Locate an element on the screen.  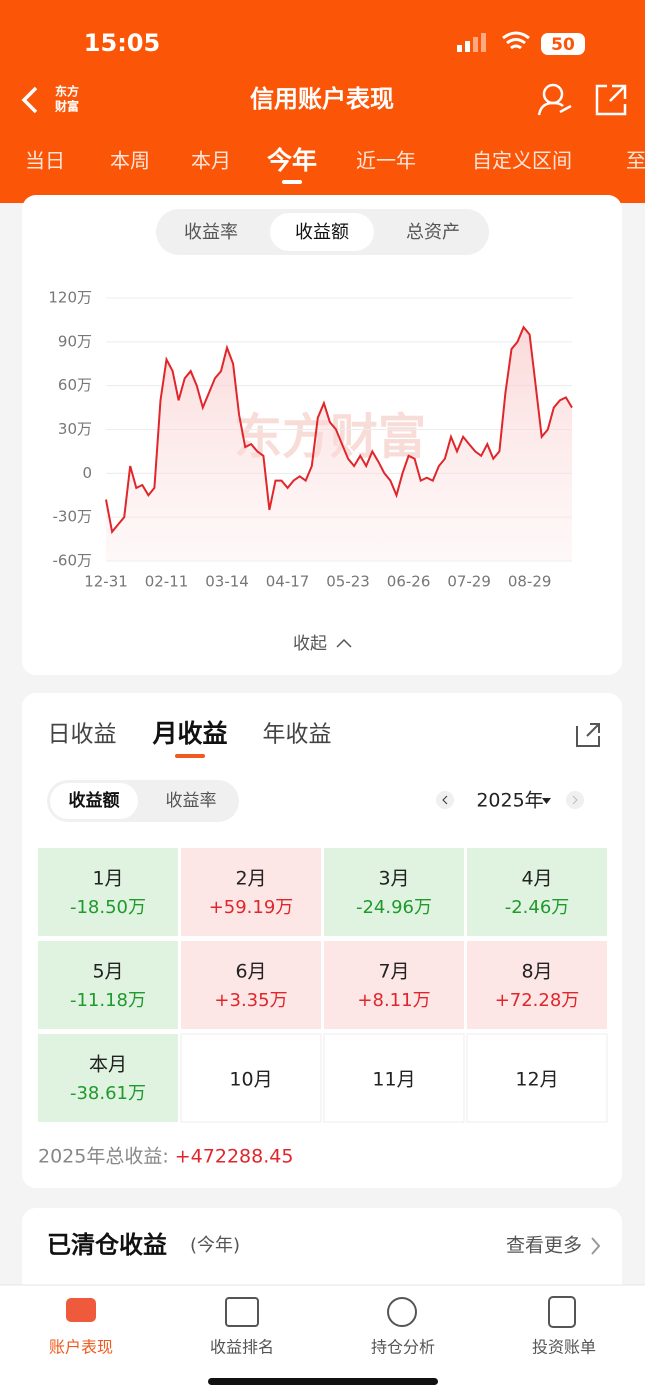
y-tick-label: -60万 is located at coordinates (73, 561).